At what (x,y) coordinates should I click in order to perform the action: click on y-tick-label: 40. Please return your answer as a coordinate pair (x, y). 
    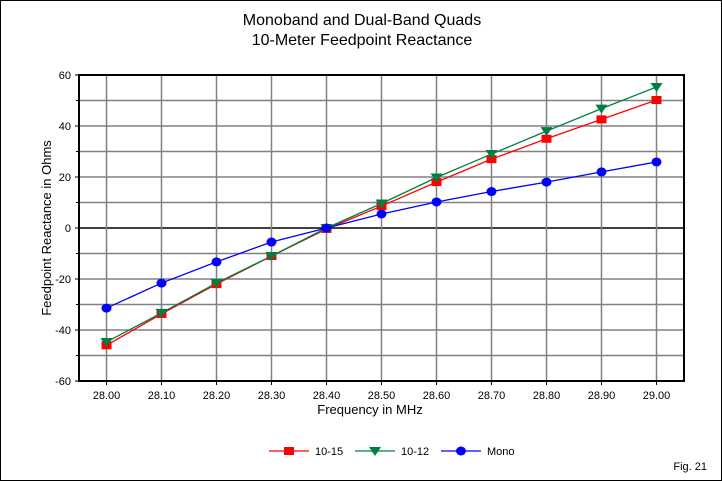
    Looking at the image, I should click on (65, 127).